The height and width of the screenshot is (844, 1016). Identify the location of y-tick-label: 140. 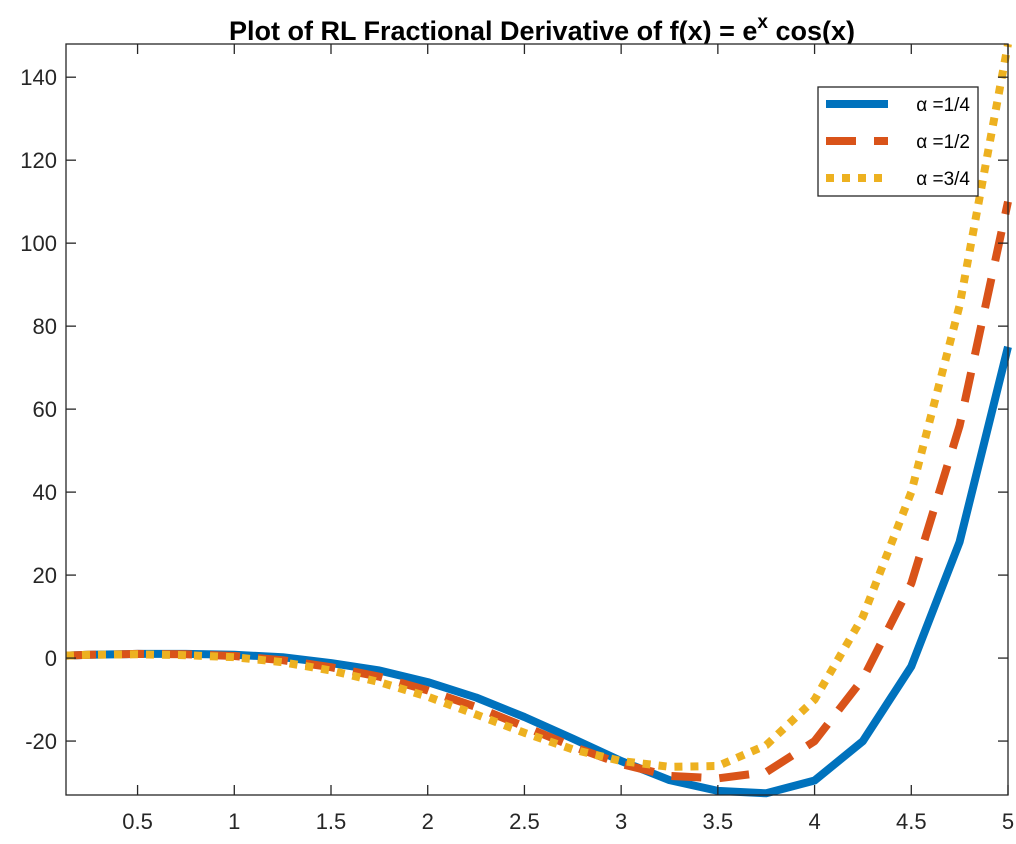
(38, 77).